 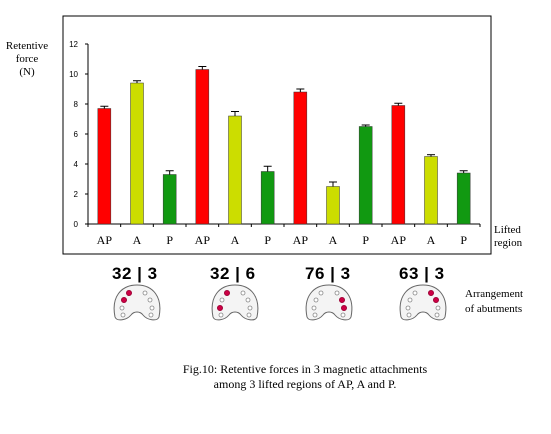 What do you see at coordinates (76, 224) in the screenshot?
I see `y-tick-label: 0` at bounding box center [76, 224].